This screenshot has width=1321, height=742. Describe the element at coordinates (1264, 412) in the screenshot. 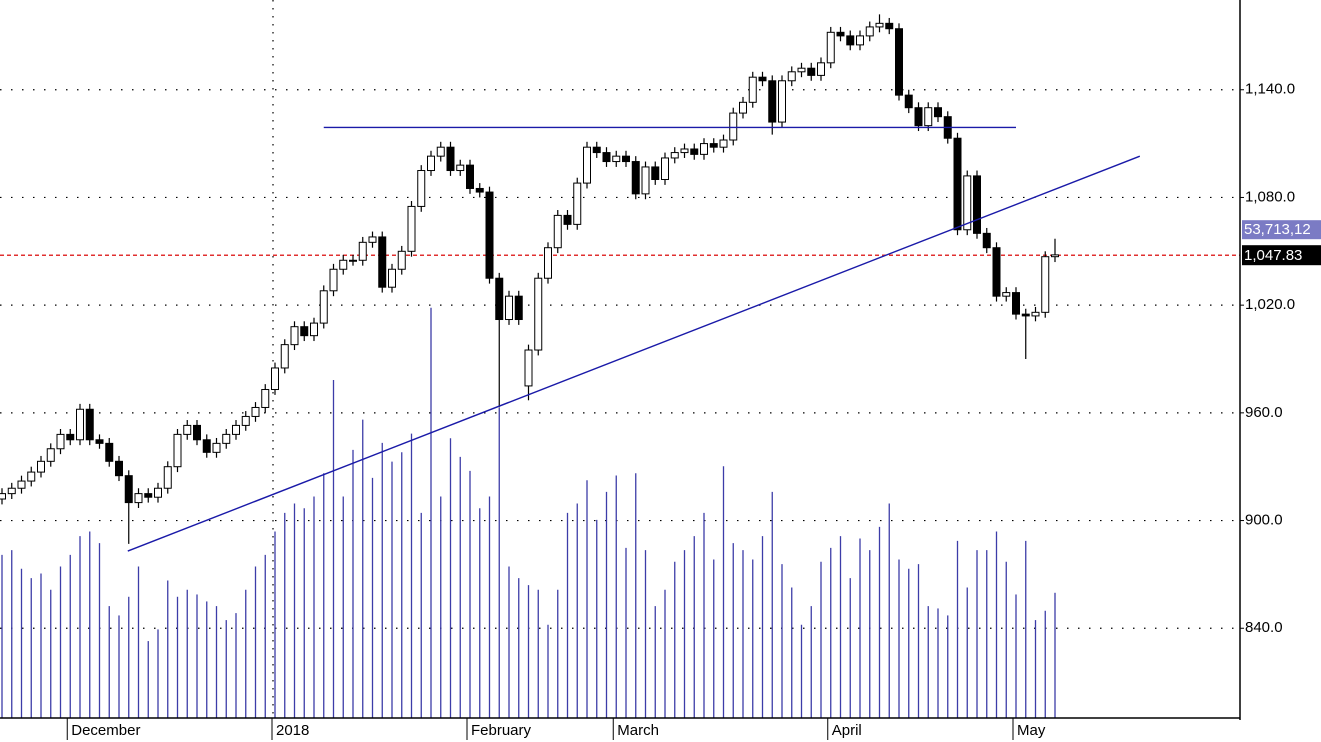

I see `y-tick-label: 960.0` at that location.